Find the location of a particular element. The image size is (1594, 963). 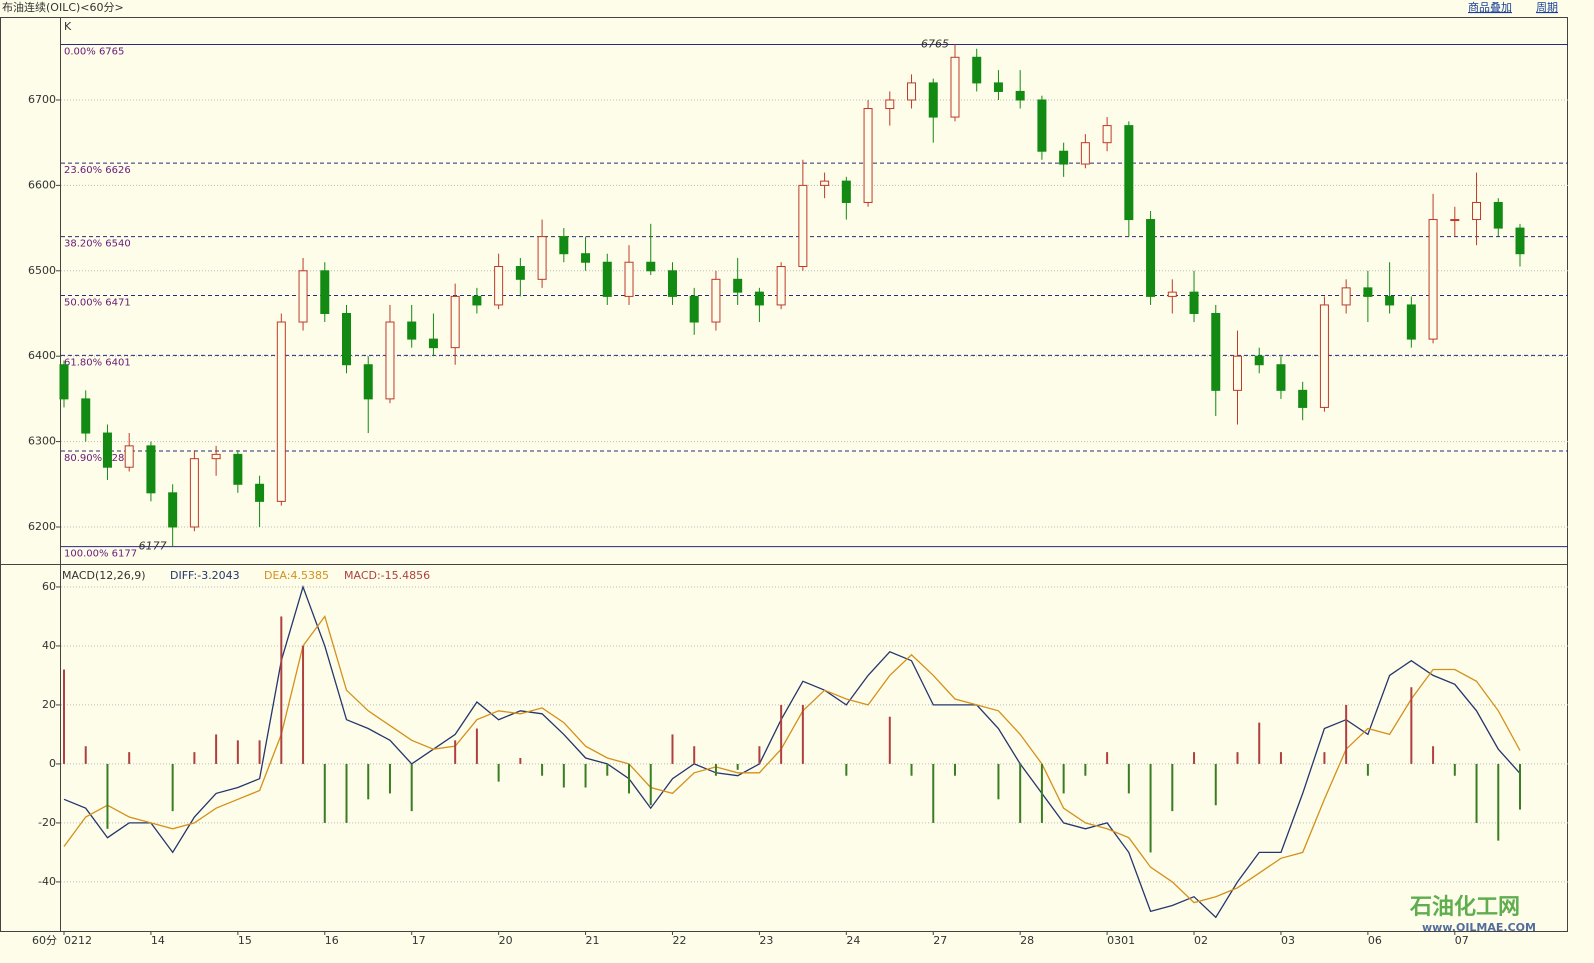

y-tick-label: -20 is located at coordinates (47, 822).